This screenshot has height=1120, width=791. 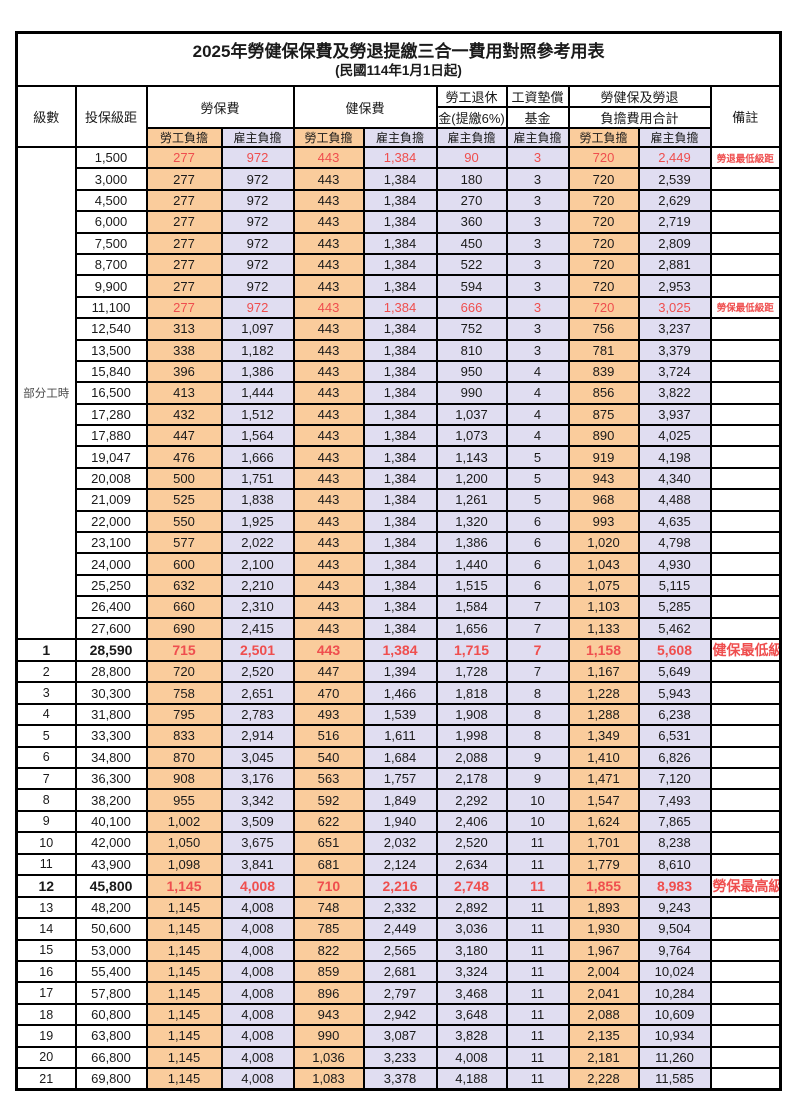 What do you see at coordinates (46, 1057) in the screenshot?
I see `level-cell: 20` at bounding box center [46, 1057].